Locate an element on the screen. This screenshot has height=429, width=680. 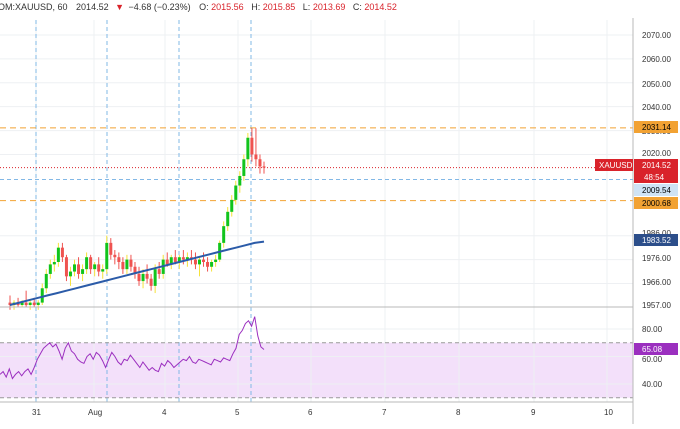
price-tick: 2020.00 is located at coordinates (656, 153).